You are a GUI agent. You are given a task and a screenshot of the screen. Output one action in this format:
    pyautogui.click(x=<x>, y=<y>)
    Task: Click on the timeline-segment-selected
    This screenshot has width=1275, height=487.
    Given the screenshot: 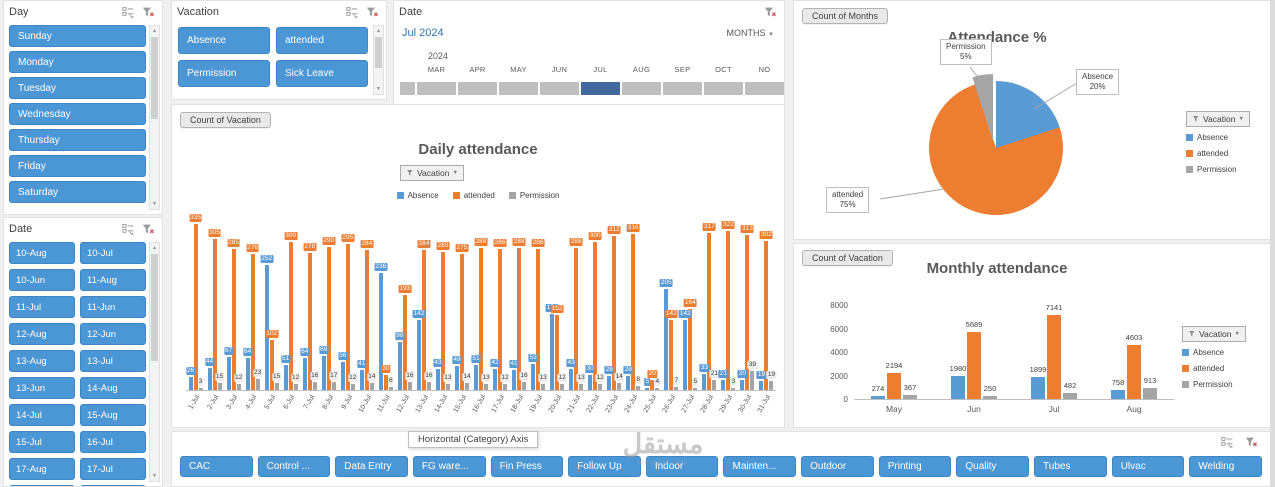 What is the action you would take?
    pyautogui.click(x=600, y=88)
    